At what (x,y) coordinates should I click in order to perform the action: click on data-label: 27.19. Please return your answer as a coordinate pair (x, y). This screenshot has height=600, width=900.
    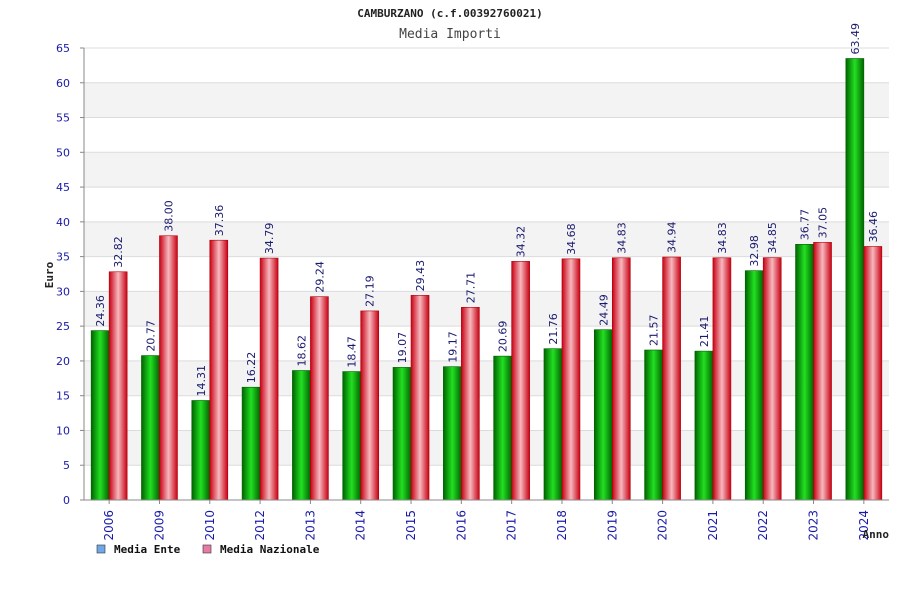
    Looking at the image, I should click on (370, 291).